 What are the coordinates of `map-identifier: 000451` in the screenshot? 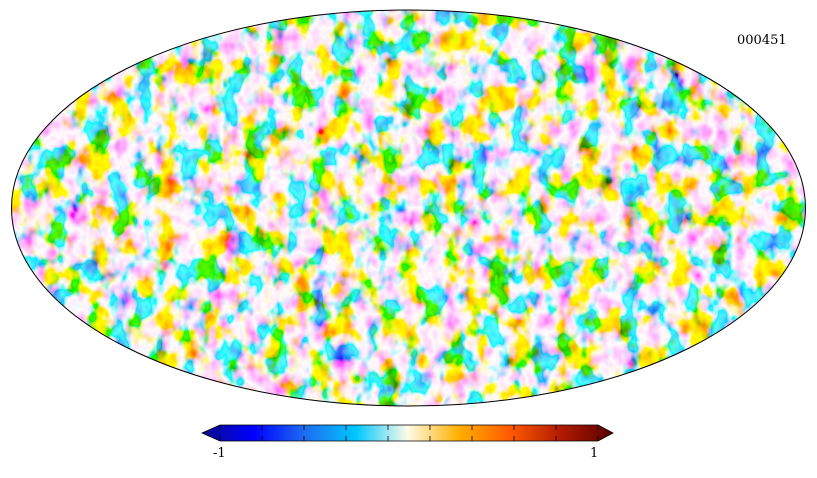 It's located at (762, 40).